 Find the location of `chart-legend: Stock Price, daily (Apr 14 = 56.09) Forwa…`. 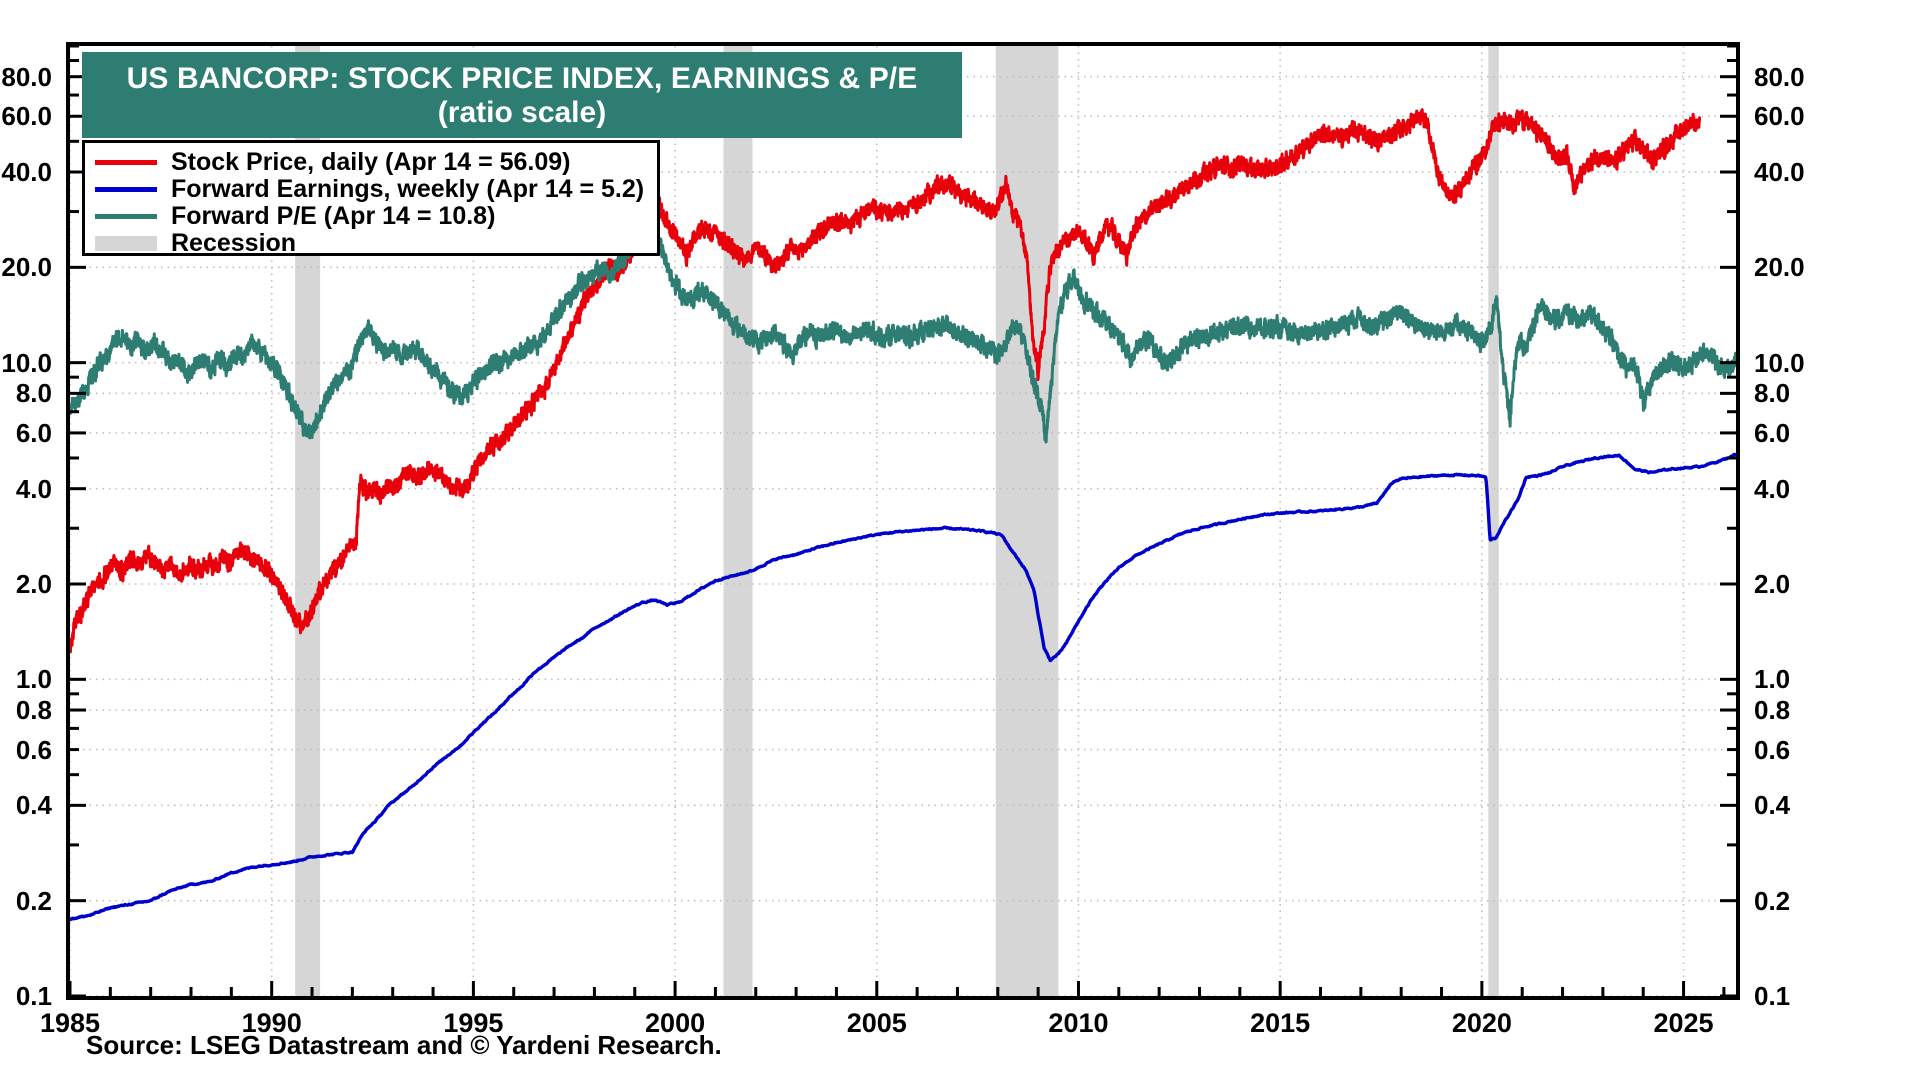

chart-legend: Stock Price, daily (Apr 14 = 56.09) Forwa… is located at coordinates (371, 198).